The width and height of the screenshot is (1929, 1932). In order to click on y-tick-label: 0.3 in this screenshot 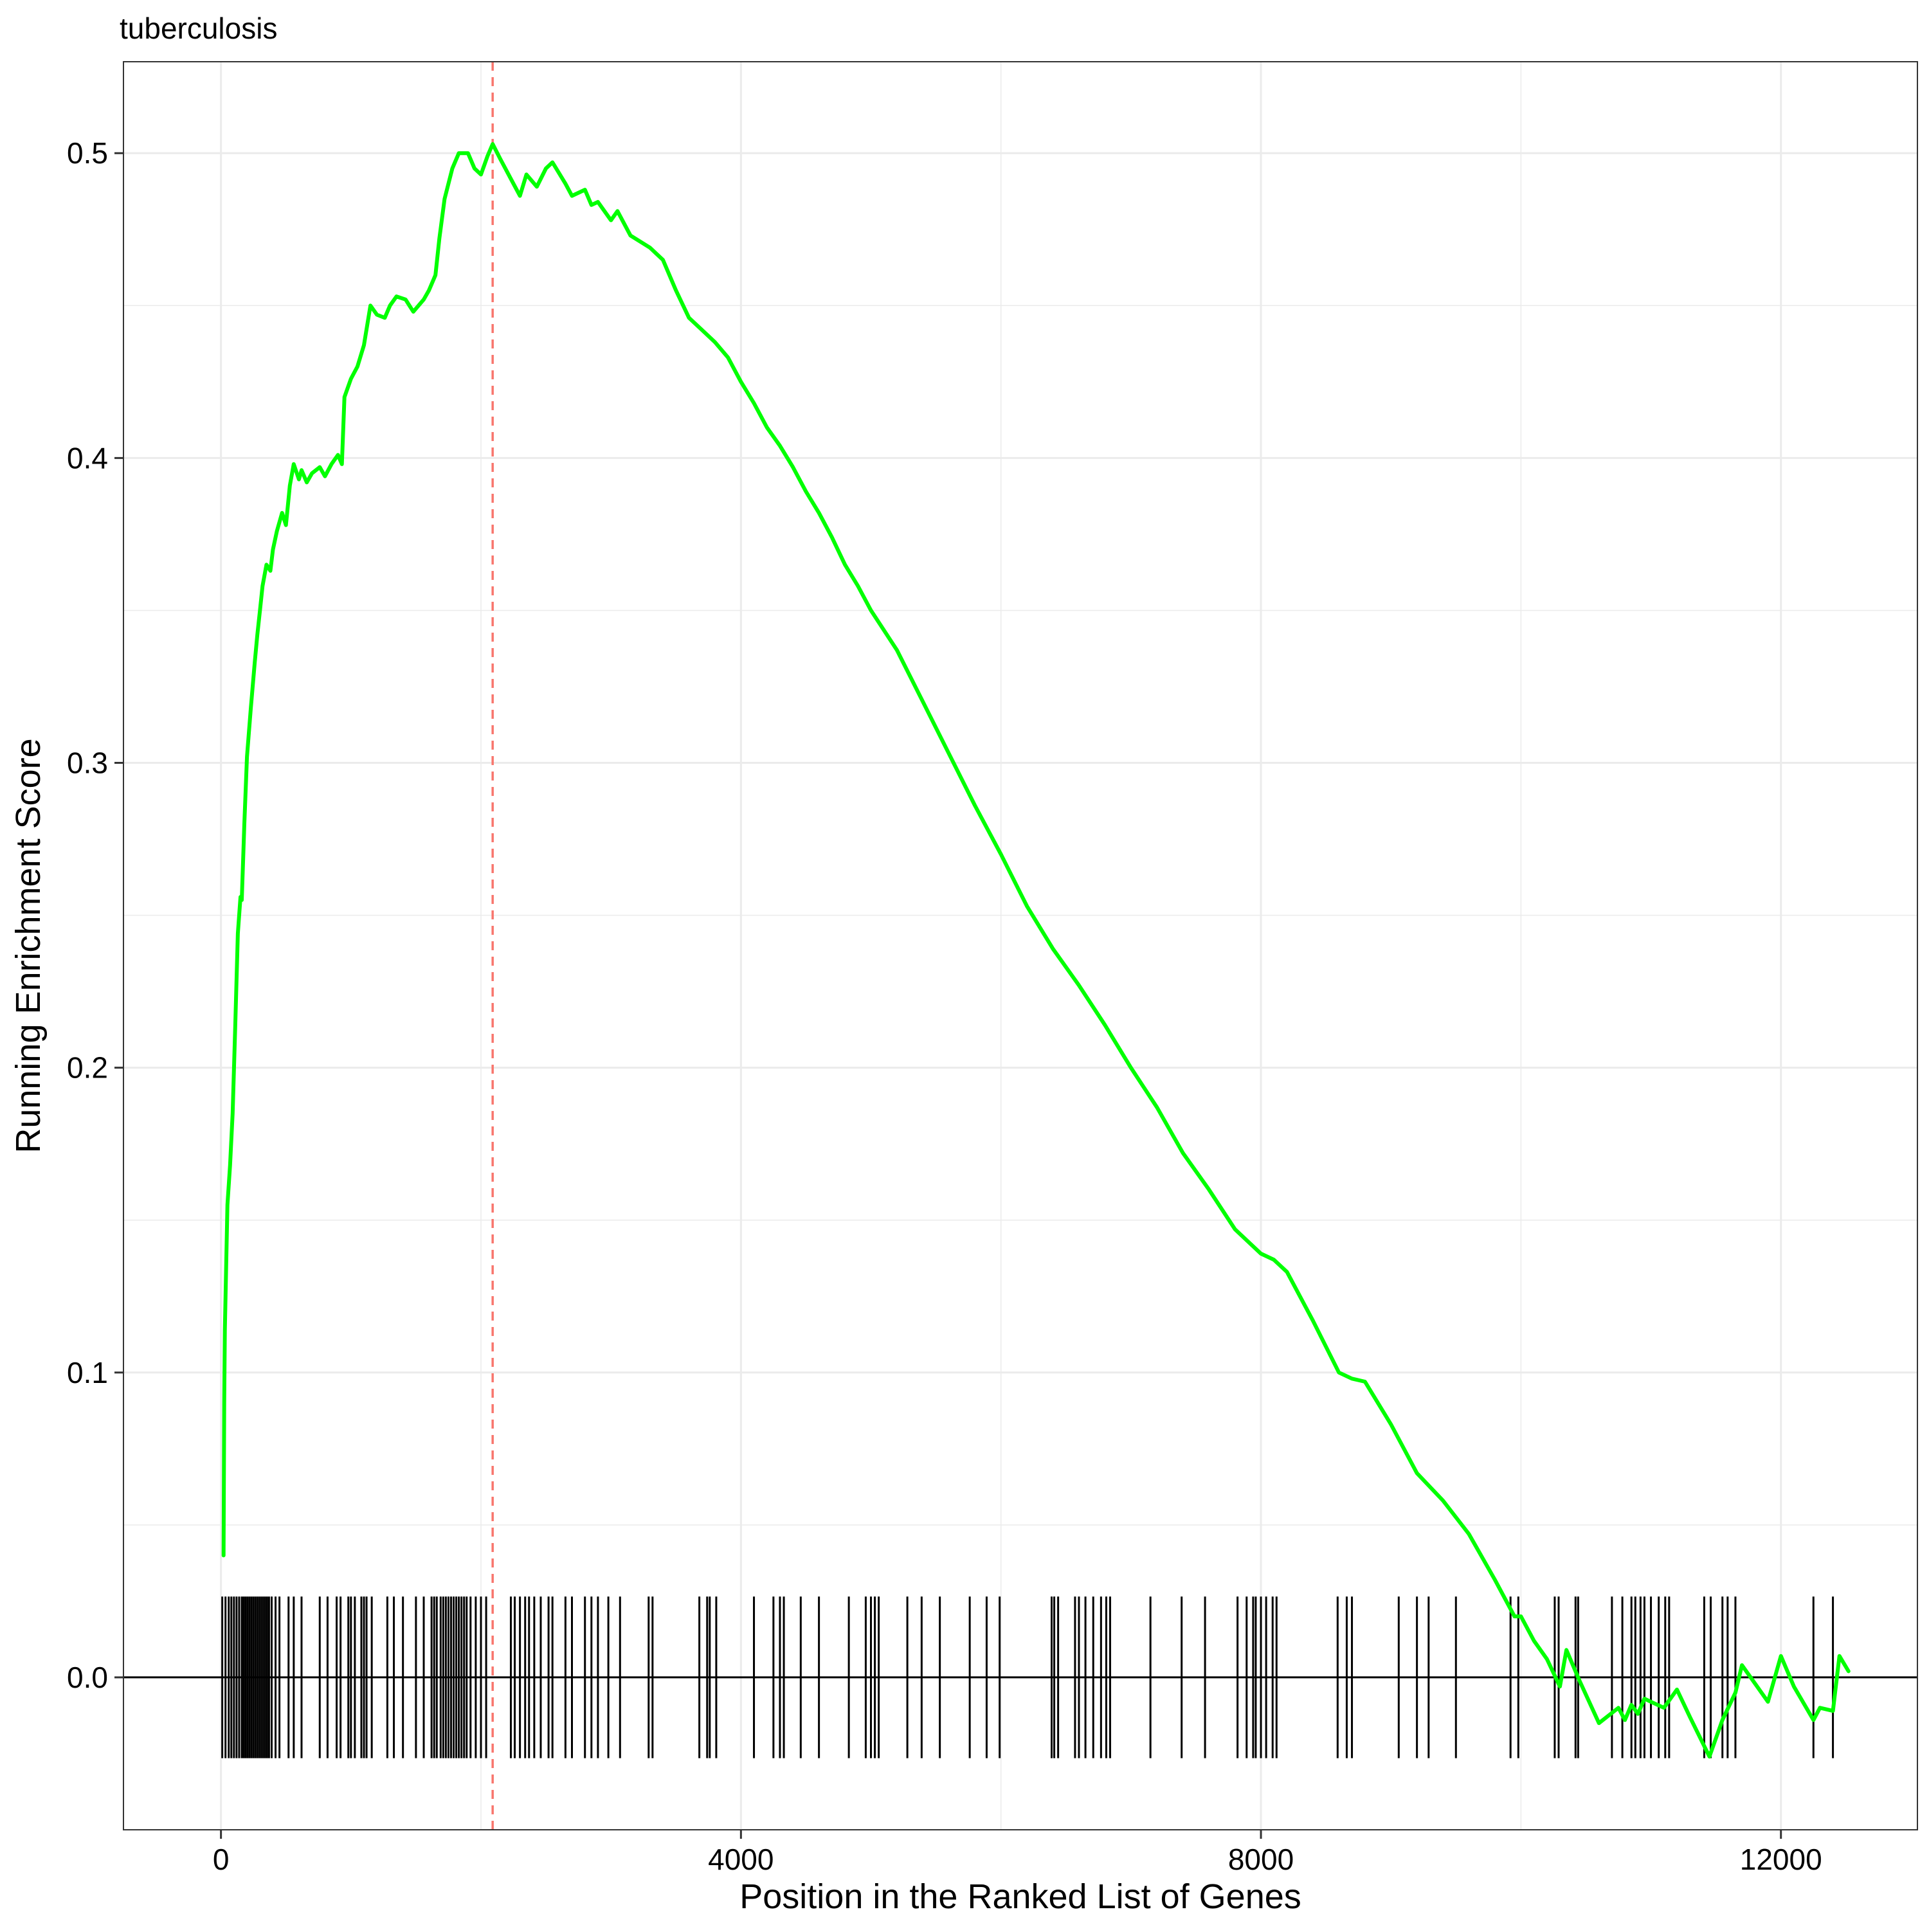, I will do `click(87, 763)`.